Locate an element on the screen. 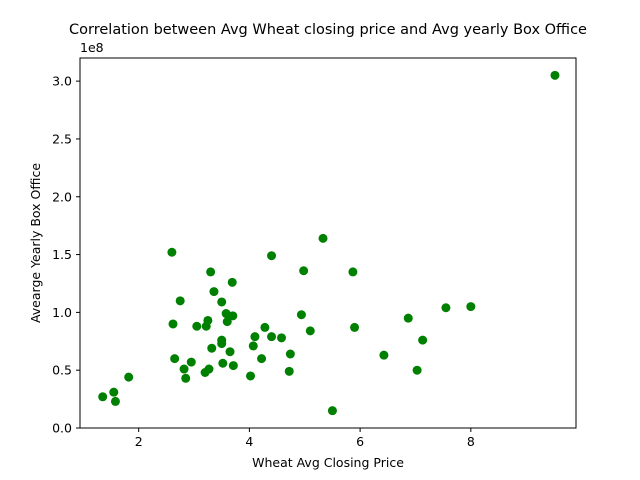 Image resolution: width=640 pixels, height=480 pixels. x-tick-label: 2 is located at coordinates (139, 441).